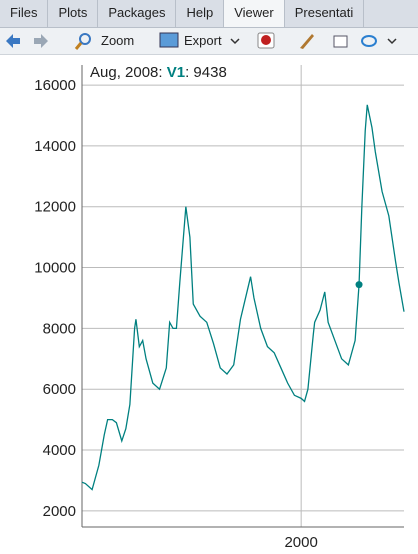 The width and height of the screenshot is (418, 554). What do you see at coordinates (369, 41) in the screenshot?
I see `publish-icon` at bounding box center [369, 41].